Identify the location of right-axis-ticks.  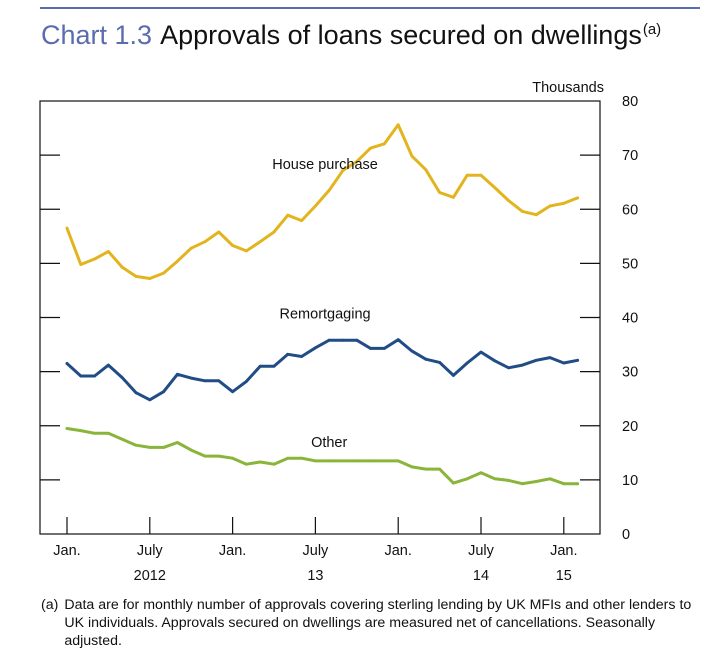
(590, 317).